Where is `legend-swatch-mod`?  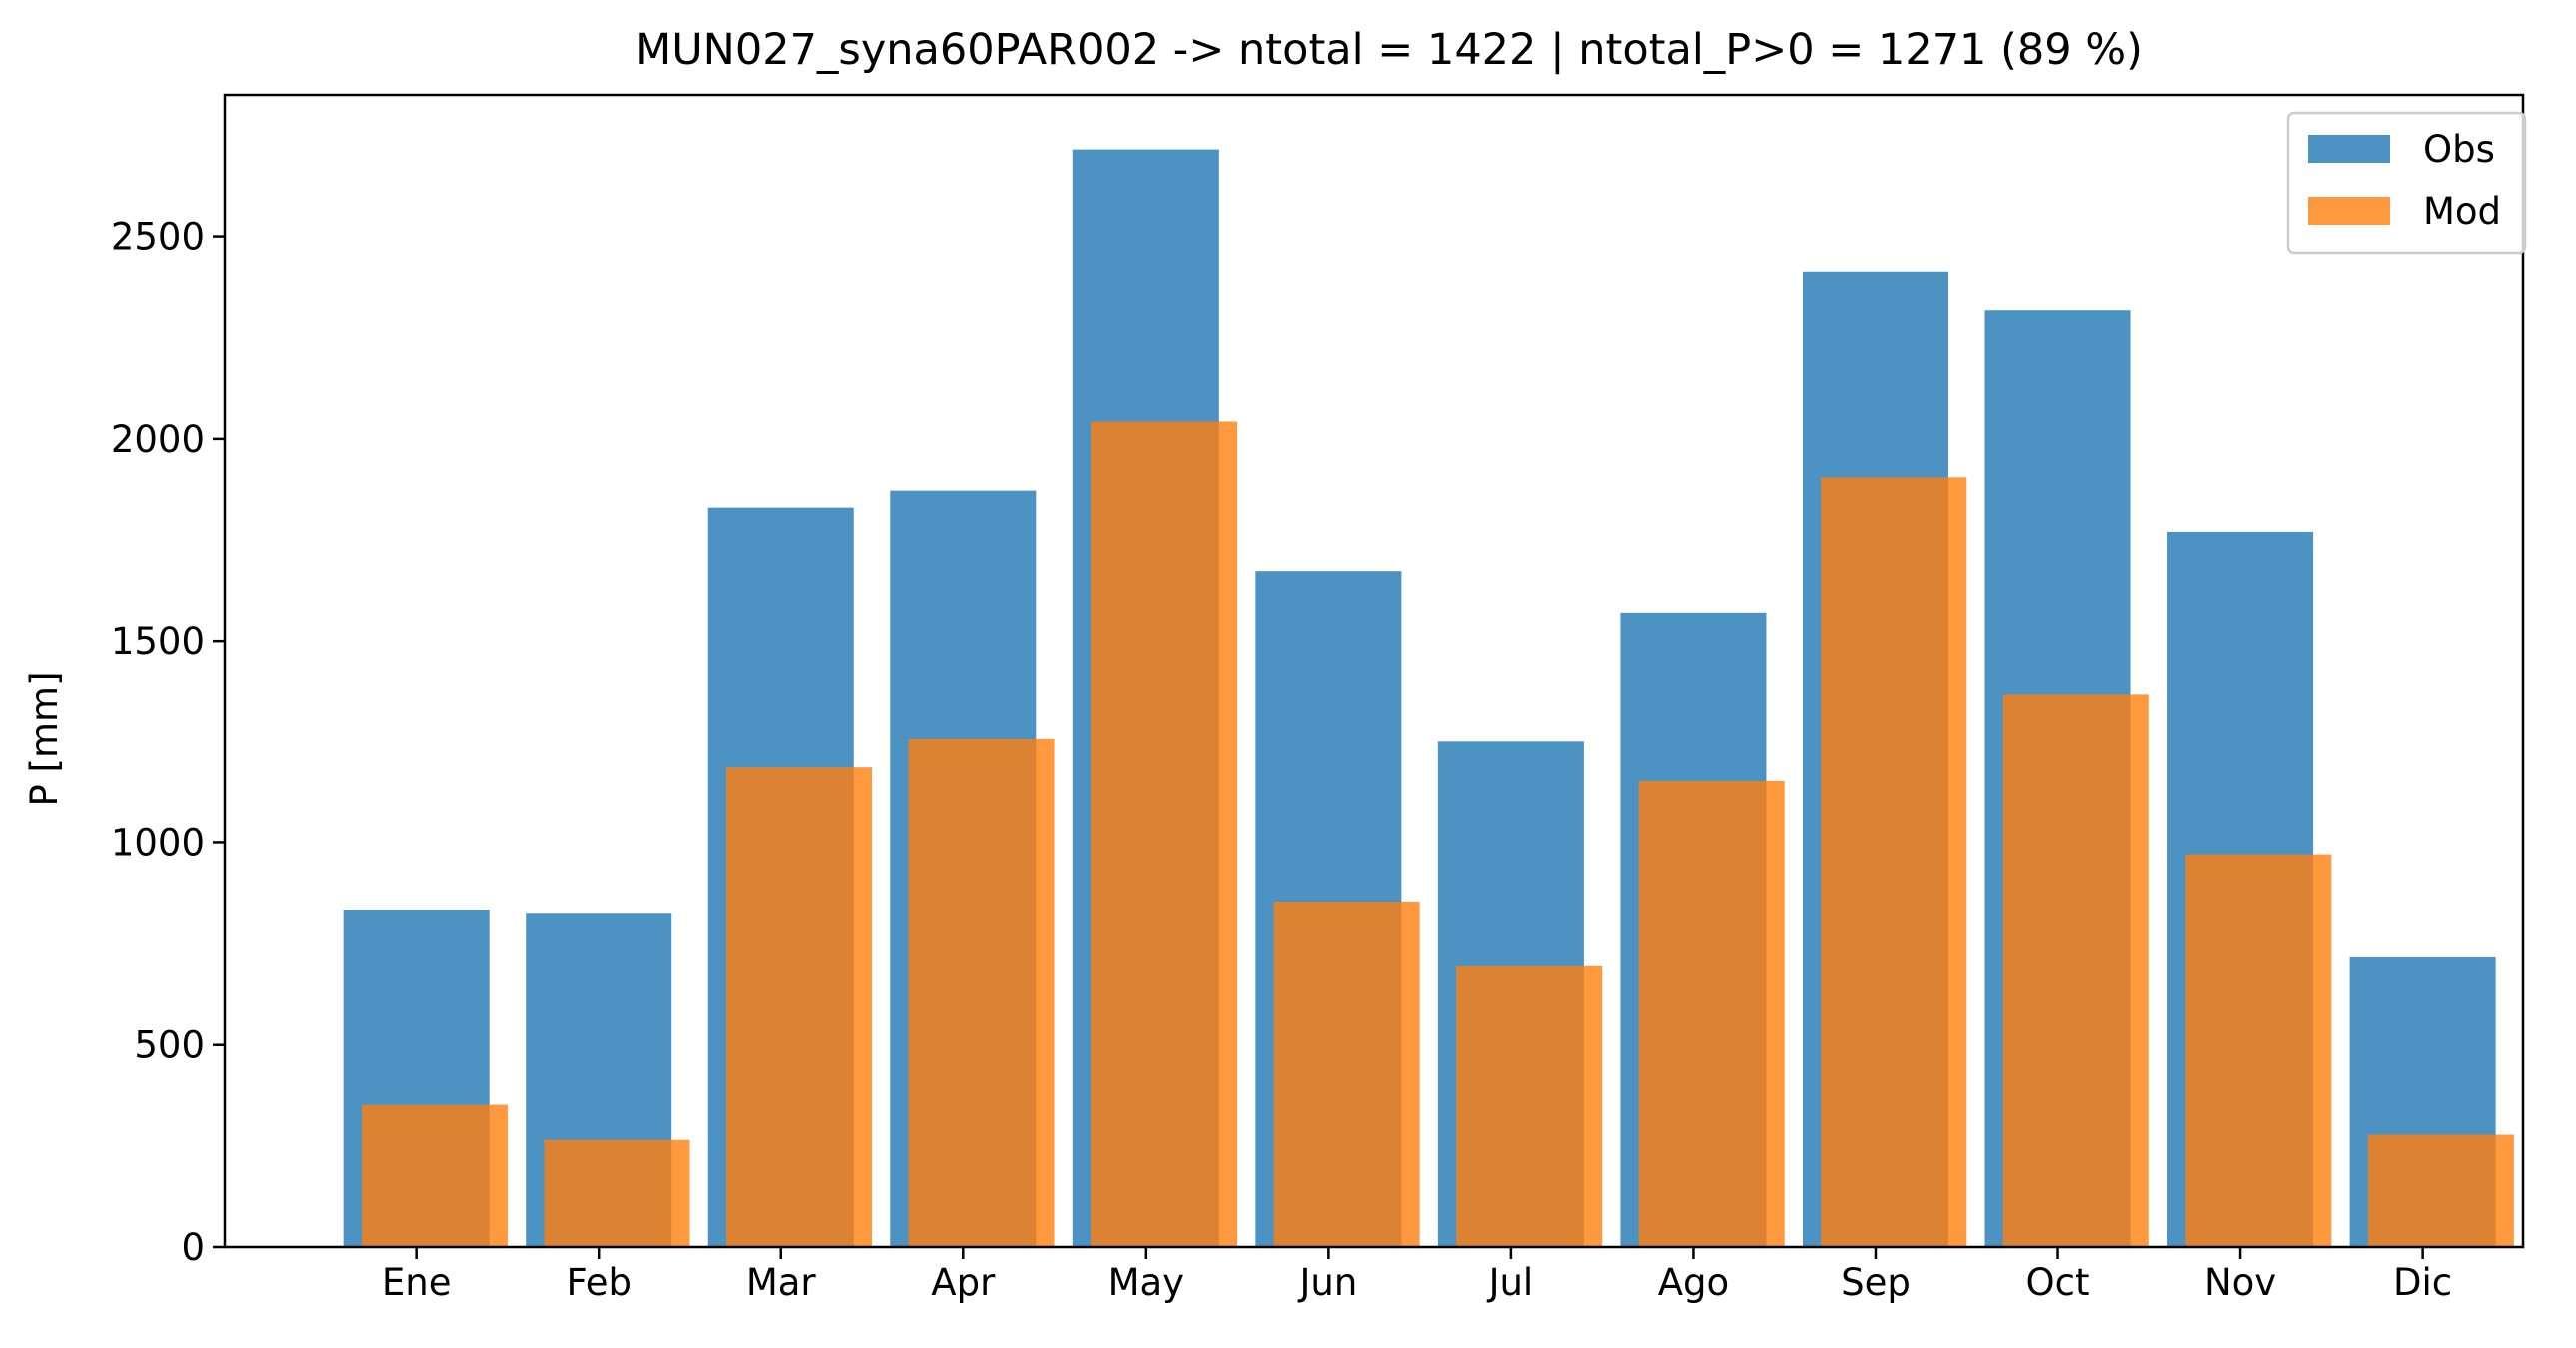
legend-swatch-mod is located at coordinates (2349, 211).